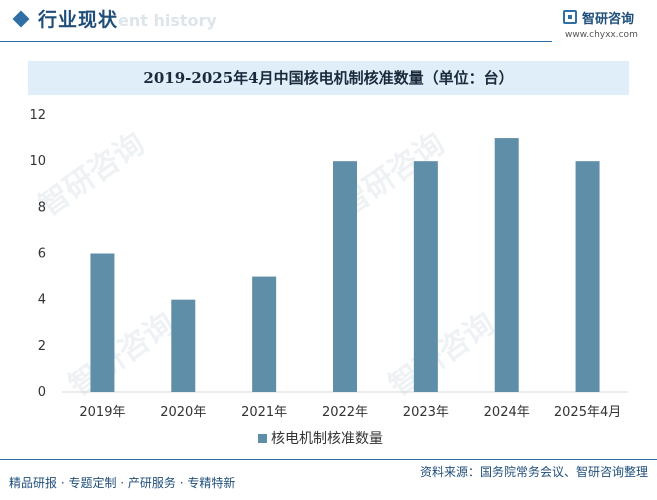 The height and width of the screenshot is (500, 657). What do you see at coordinates (42, 300) in the screenshot?
I see `y-tick-label: 4` at bounding box center [42, 300].